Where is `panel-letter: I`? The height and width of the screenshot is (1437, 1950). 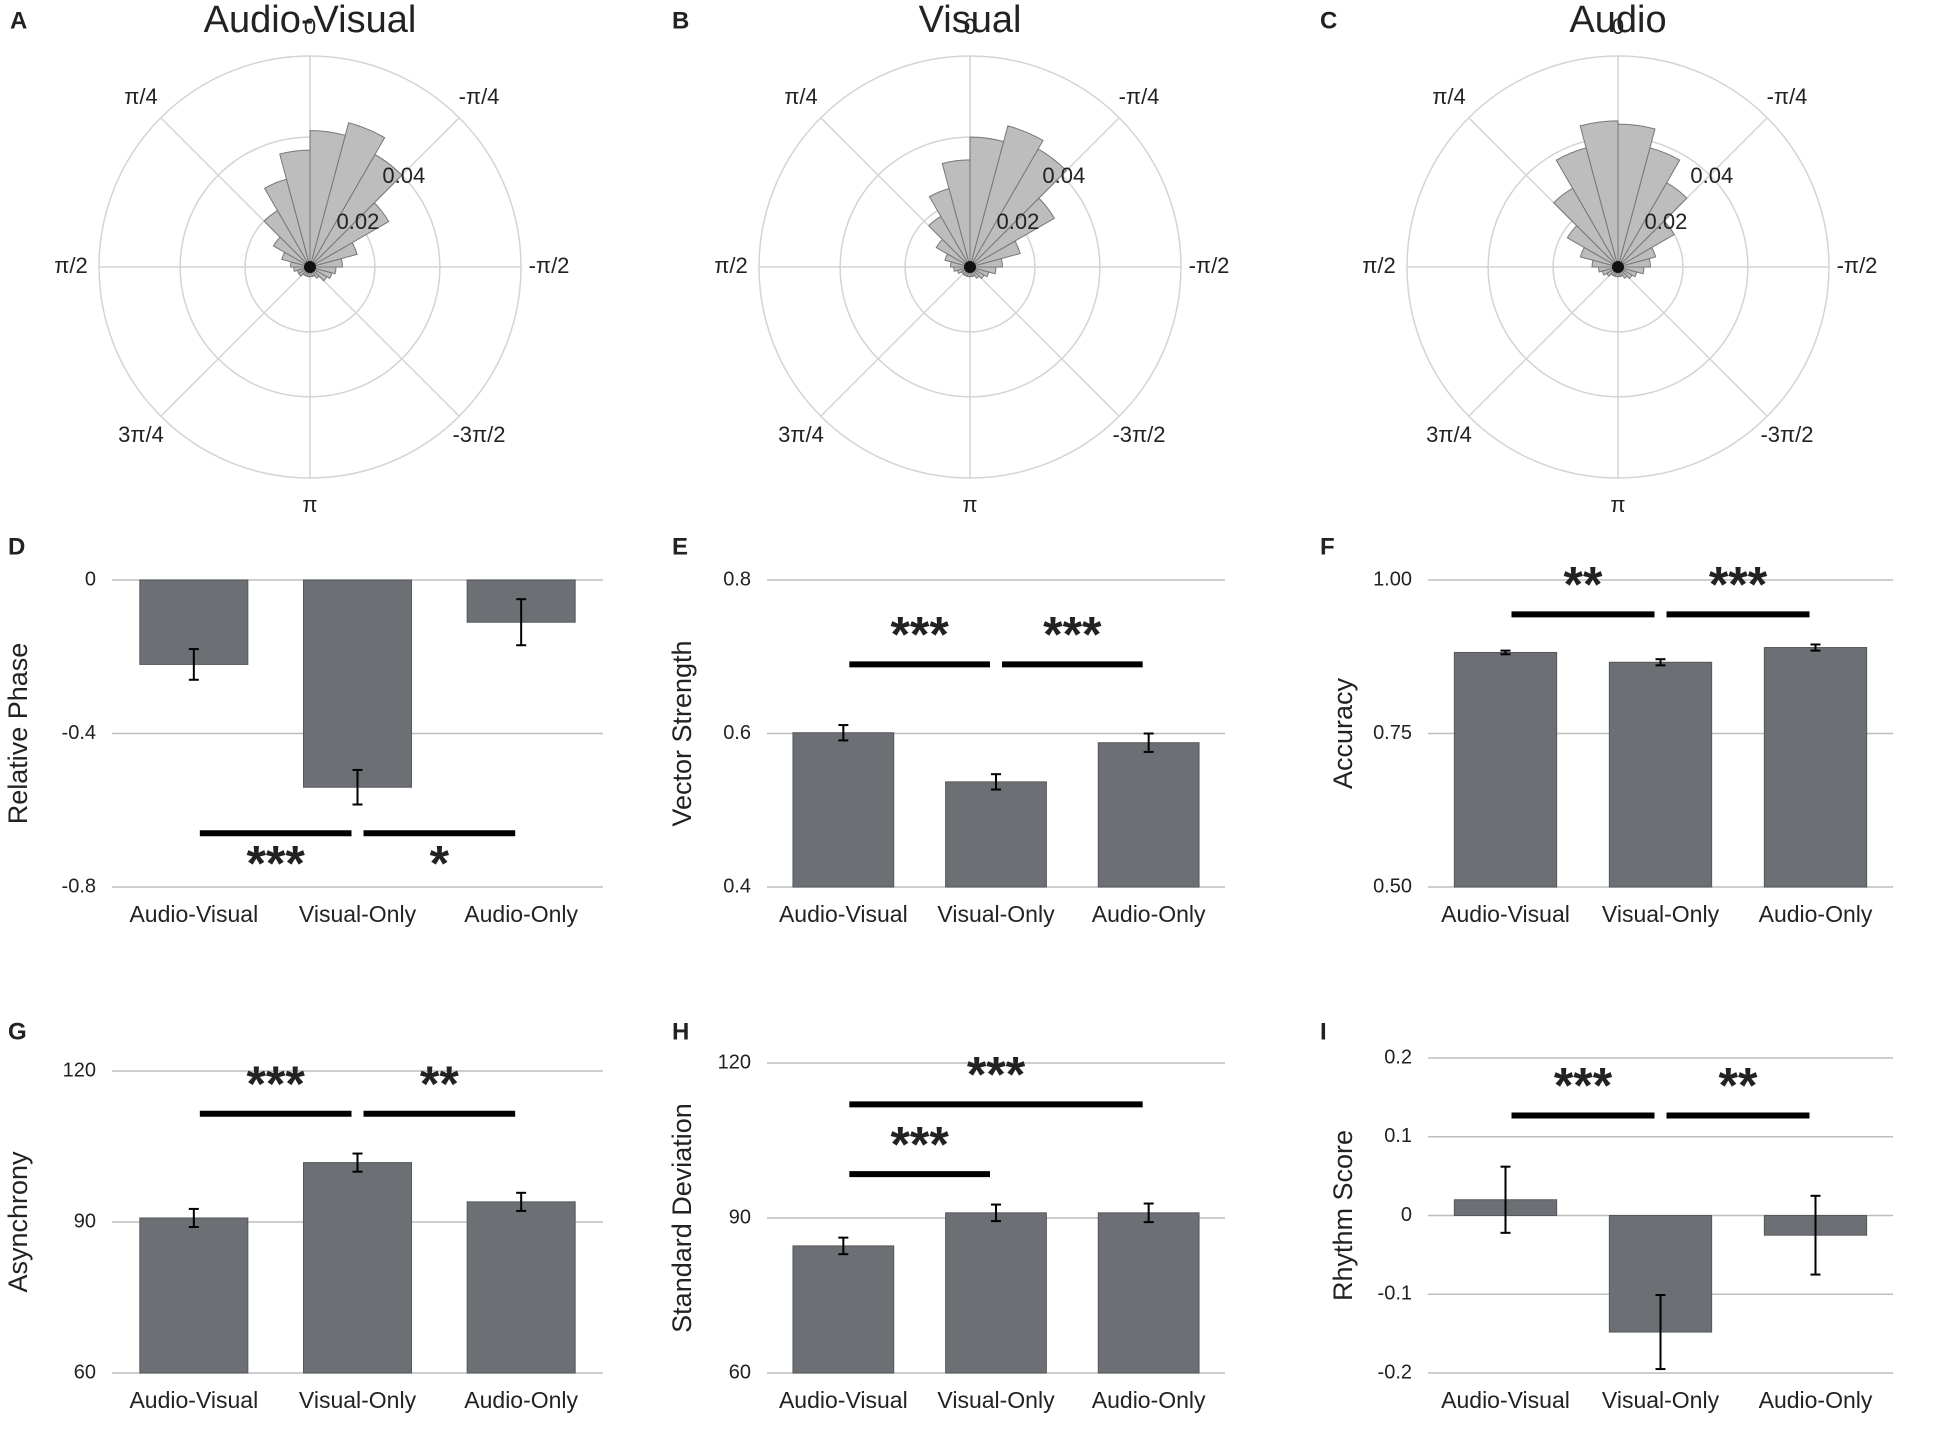 panel-letter: I is located at coordinates (1323, 1031).